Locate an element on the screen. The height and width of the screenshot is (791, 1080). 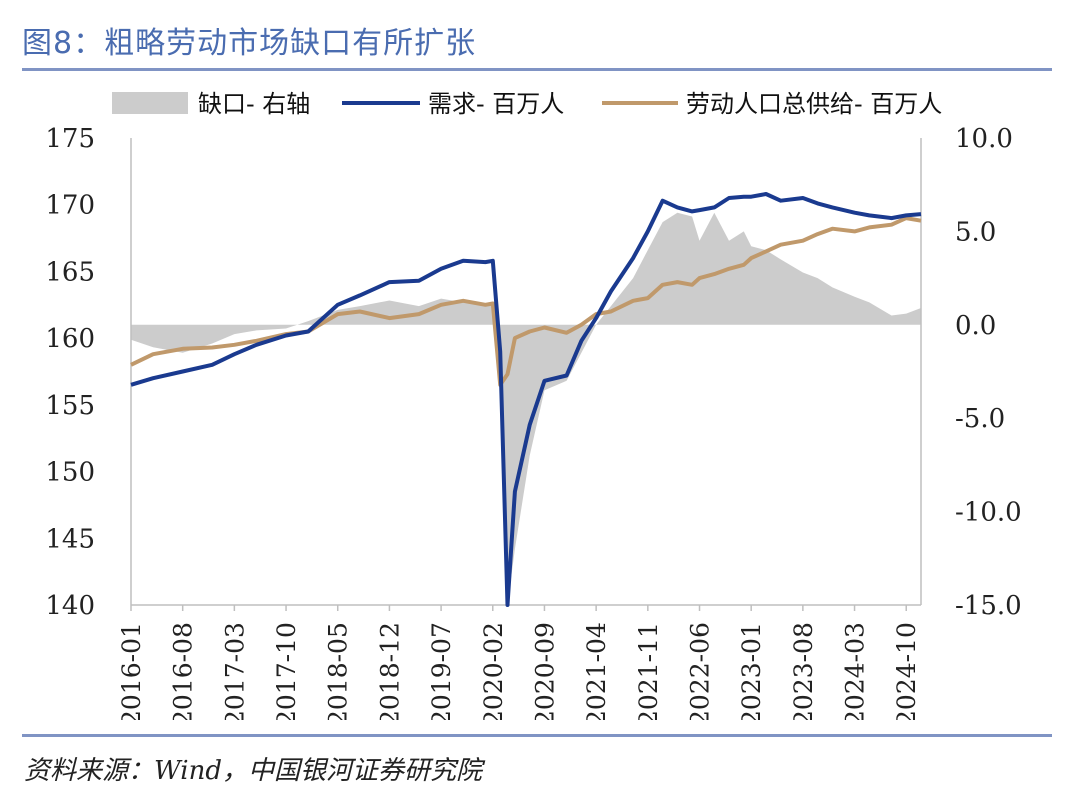
x-tick-label: 2023-08 is located at coordinates (803, 671).